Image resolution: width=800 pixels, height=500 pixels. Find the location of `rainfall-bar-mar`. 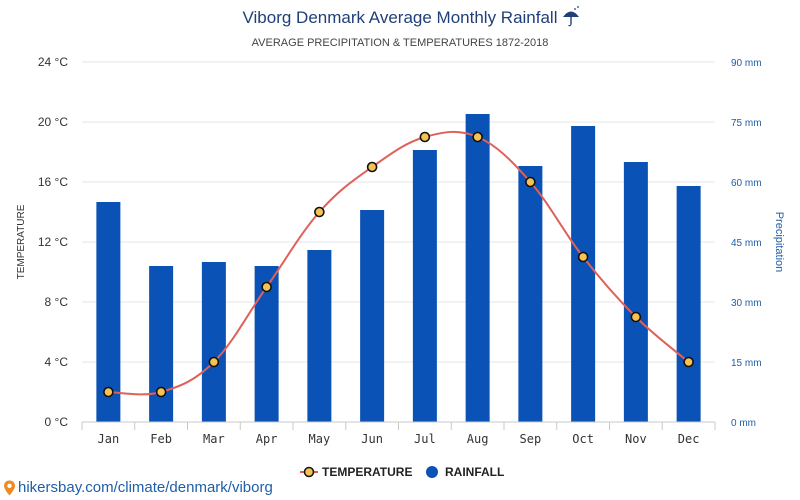

rainfall-bar-mar is located at coordinates (213, 342).